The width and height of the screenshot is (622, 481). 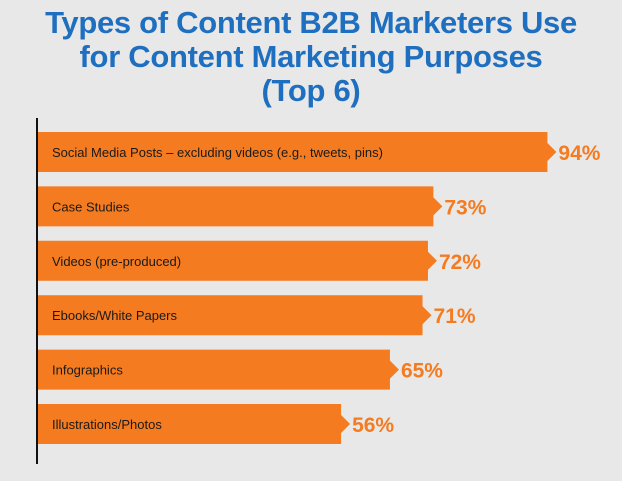 What do you see at coordinates (465, 207) in the screenshot?
I see `bar-value-label-1: 73%` at bounding box center [465, 207].